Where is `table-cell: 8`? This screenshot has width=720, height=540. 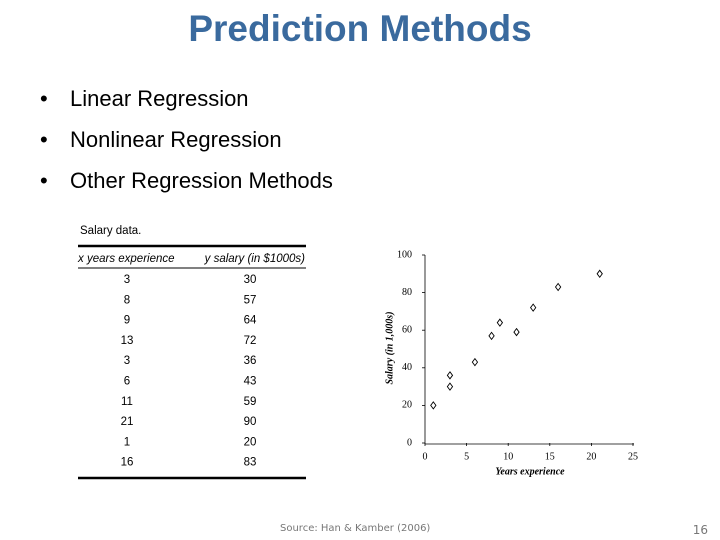
table-cell: 8 is located at coordinates (127, 300).